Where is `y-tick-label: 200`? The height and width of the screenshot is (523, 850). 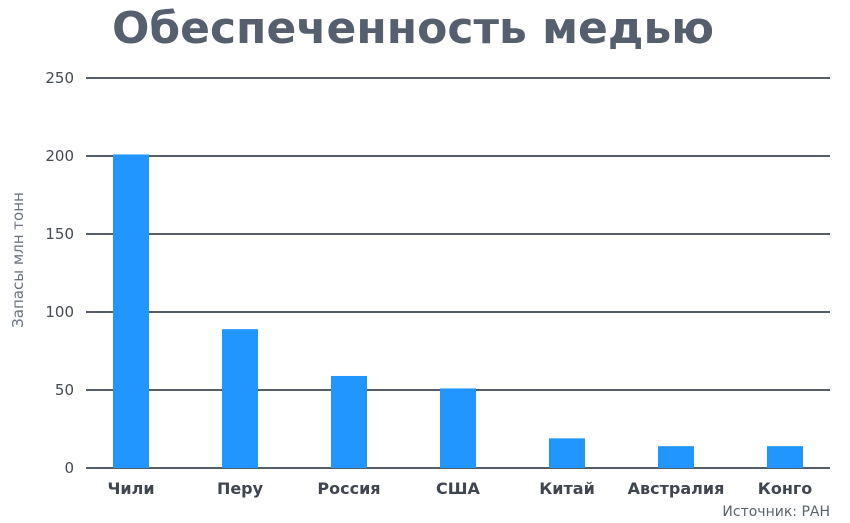 y-tick-label: 200 is located at coordinates (59, 156).